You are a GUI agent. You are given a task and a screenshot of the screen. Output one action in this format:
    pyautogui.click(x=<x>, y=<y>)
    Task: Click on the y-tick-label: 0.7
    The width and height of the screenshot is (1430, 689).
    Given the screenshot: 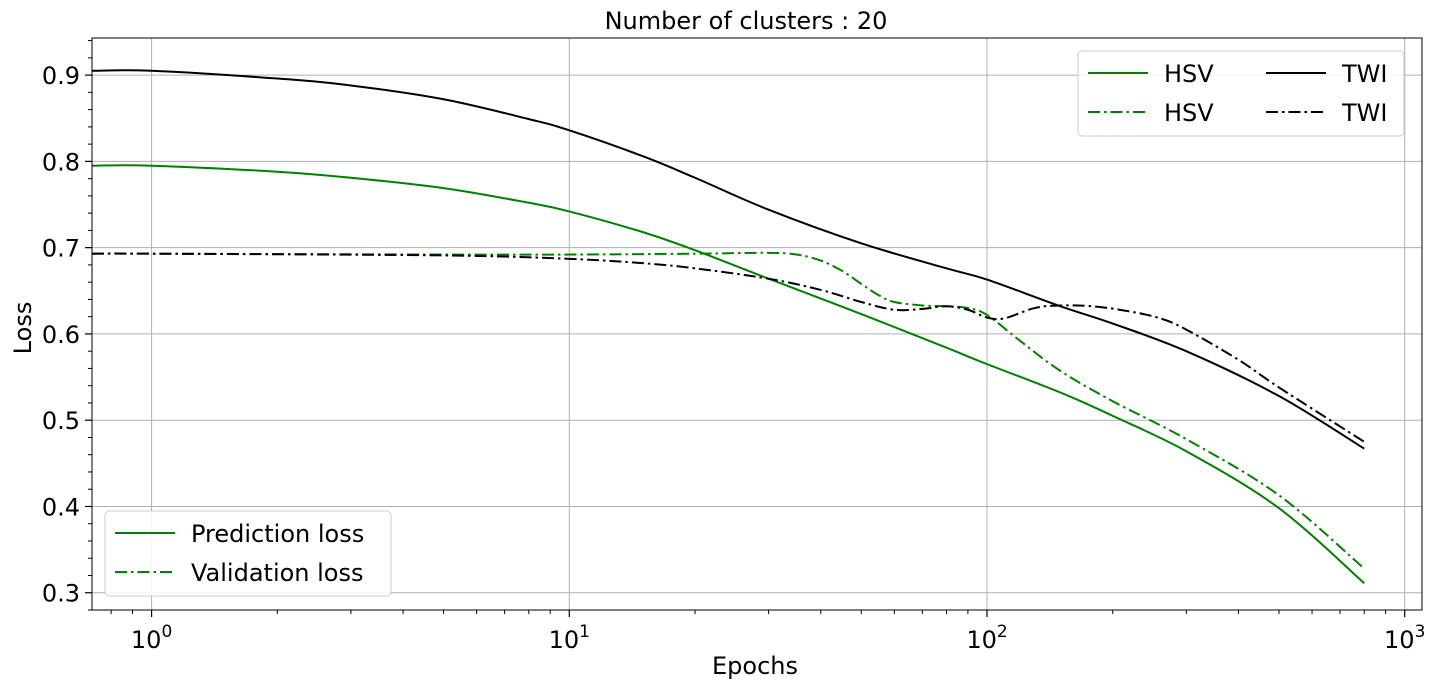 What is the action you would take?
    pyautogui.click(x=61, y=249)
    